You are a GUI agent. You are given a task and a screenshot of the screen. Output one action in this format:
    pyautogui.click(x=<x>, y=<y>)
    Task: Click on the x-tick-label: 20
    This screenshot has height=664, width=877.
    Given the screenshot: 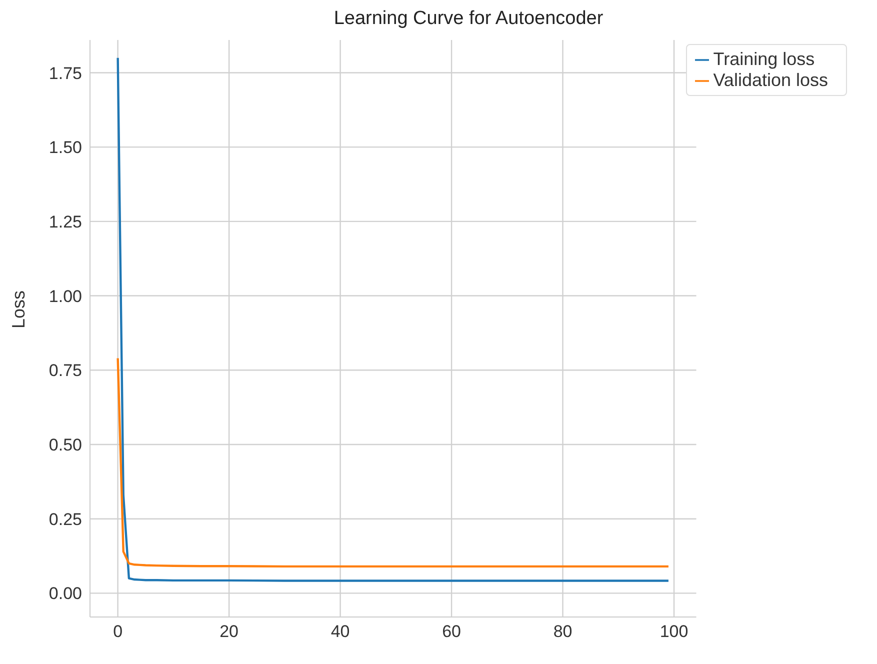 What is the action you would take?
    pyautogui.click(x=229, y=632)
    